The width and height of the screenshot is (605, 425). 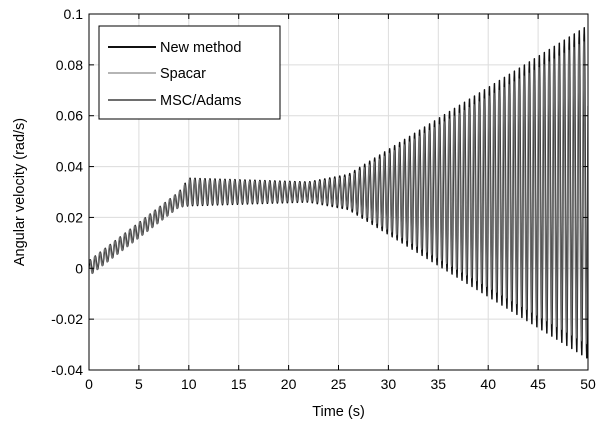 I want to click on x-tick-label: 40, so click(x=488, y=384).